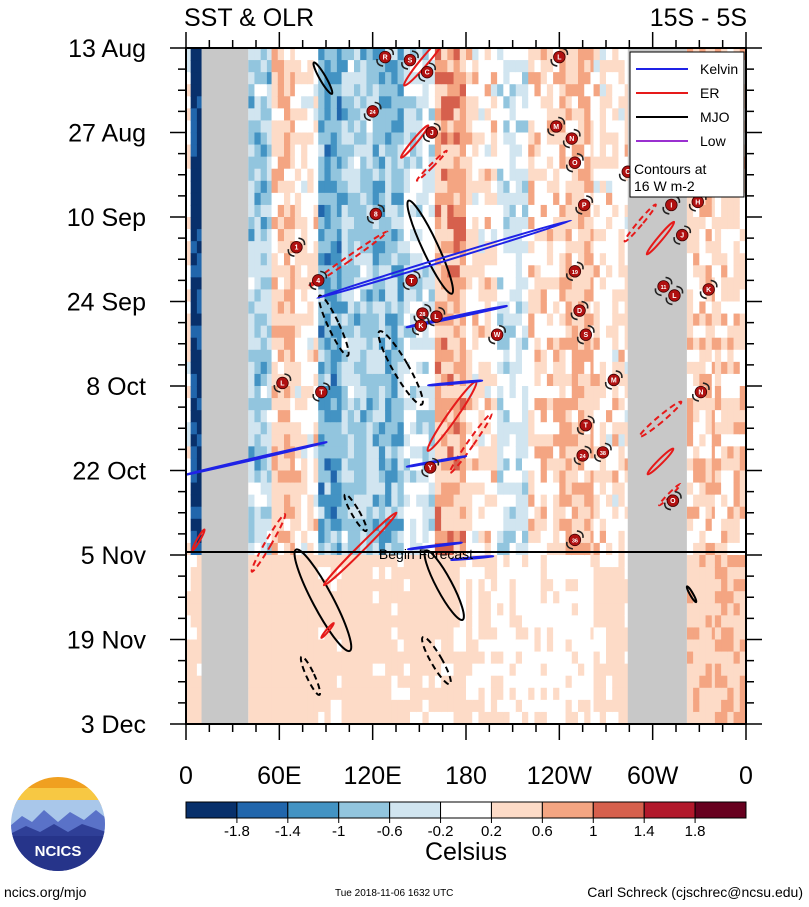 The width and height of the screenshot is (809, 907). What do you see at coordinates (695, 892) in the screenshot?
I see `footer-author: Carl Schreck (cjschrec@ncsu.edu)` at bounding box center [695, 892].